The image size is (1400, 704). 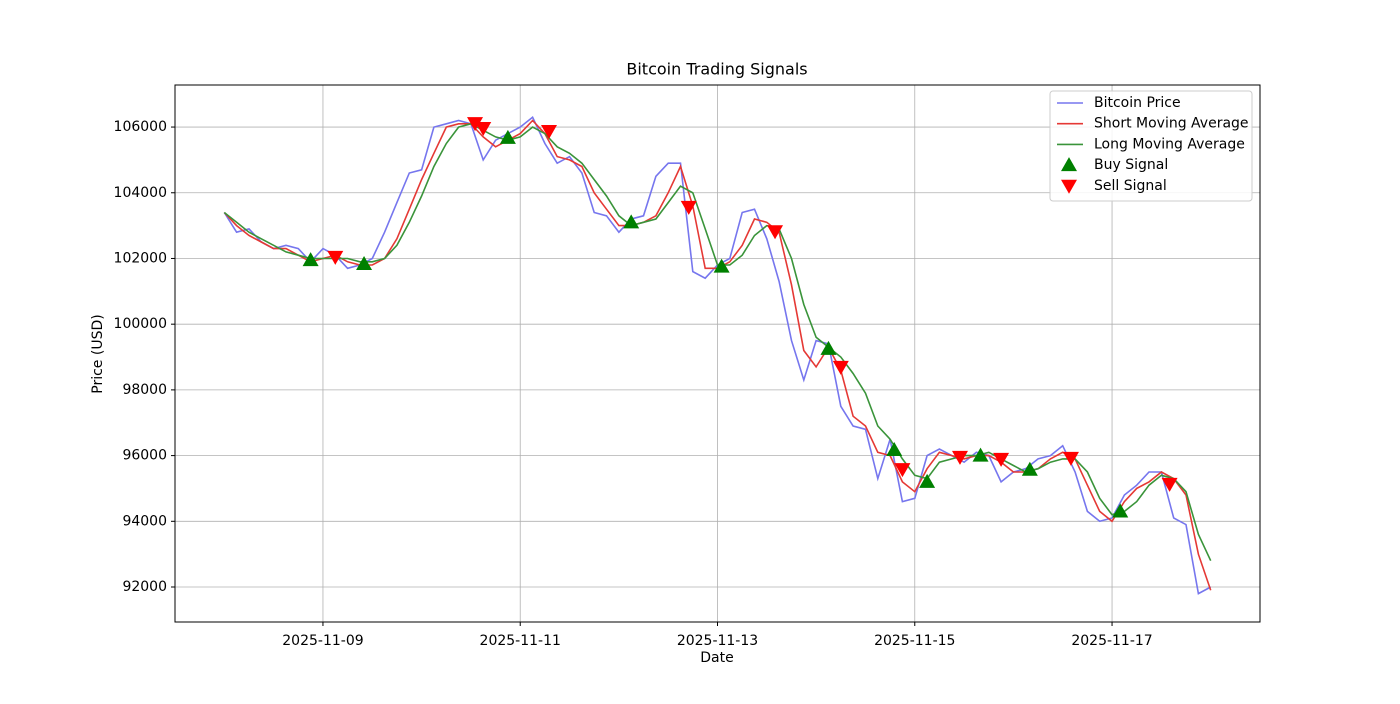 What do you see at coordinates (144, 456) in the screenshot?
I see `y-tick-label: 96000` at bounding box center [144, 456].